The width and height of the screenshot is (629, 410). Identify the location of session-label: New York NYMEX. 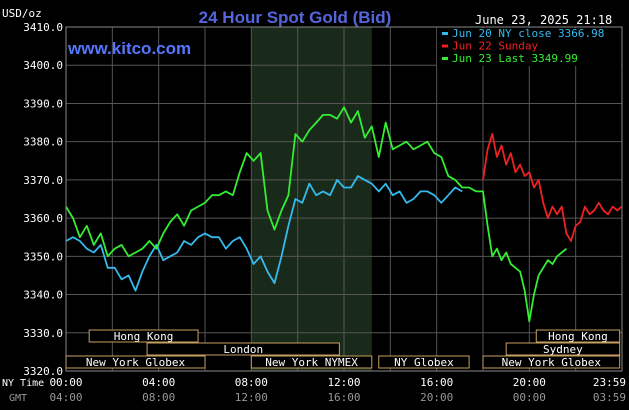
(311, 362).